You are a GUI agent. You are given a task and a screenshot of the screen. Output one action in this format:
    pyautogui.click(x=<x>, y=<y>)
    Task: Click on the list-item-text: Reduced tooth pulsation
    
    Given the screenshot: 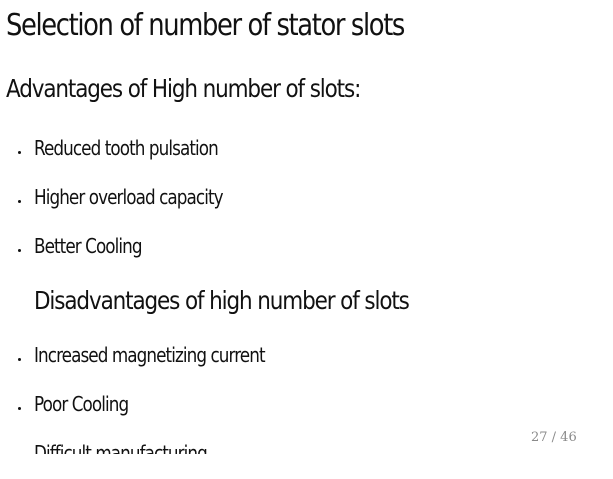 What is the action you would take?
    pyautogui.click(x=126, y=148)
    